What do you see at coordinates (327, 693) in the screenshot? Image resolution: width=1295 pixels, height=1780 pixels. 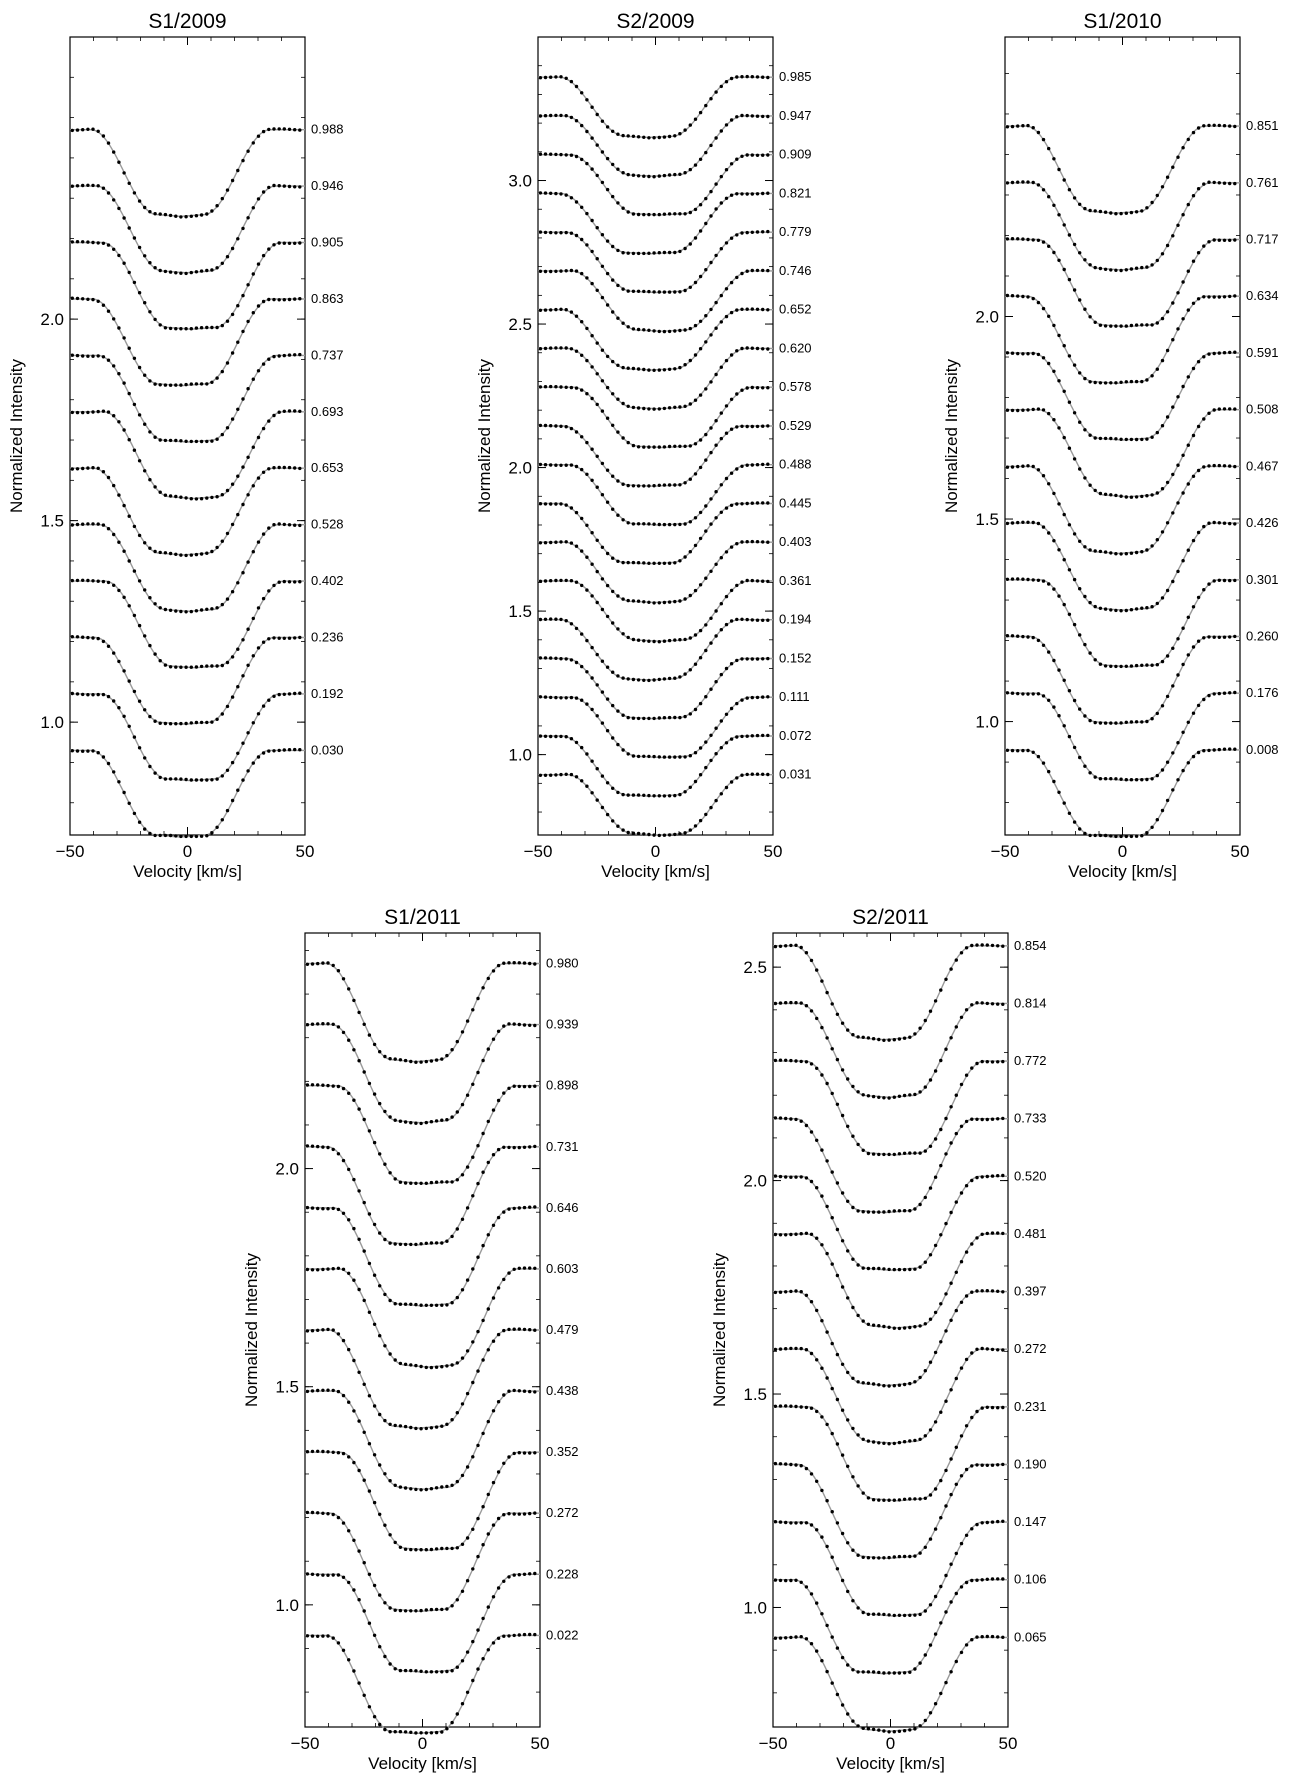 I see `phase-label: 0.192` at bounding box center [327, 693].